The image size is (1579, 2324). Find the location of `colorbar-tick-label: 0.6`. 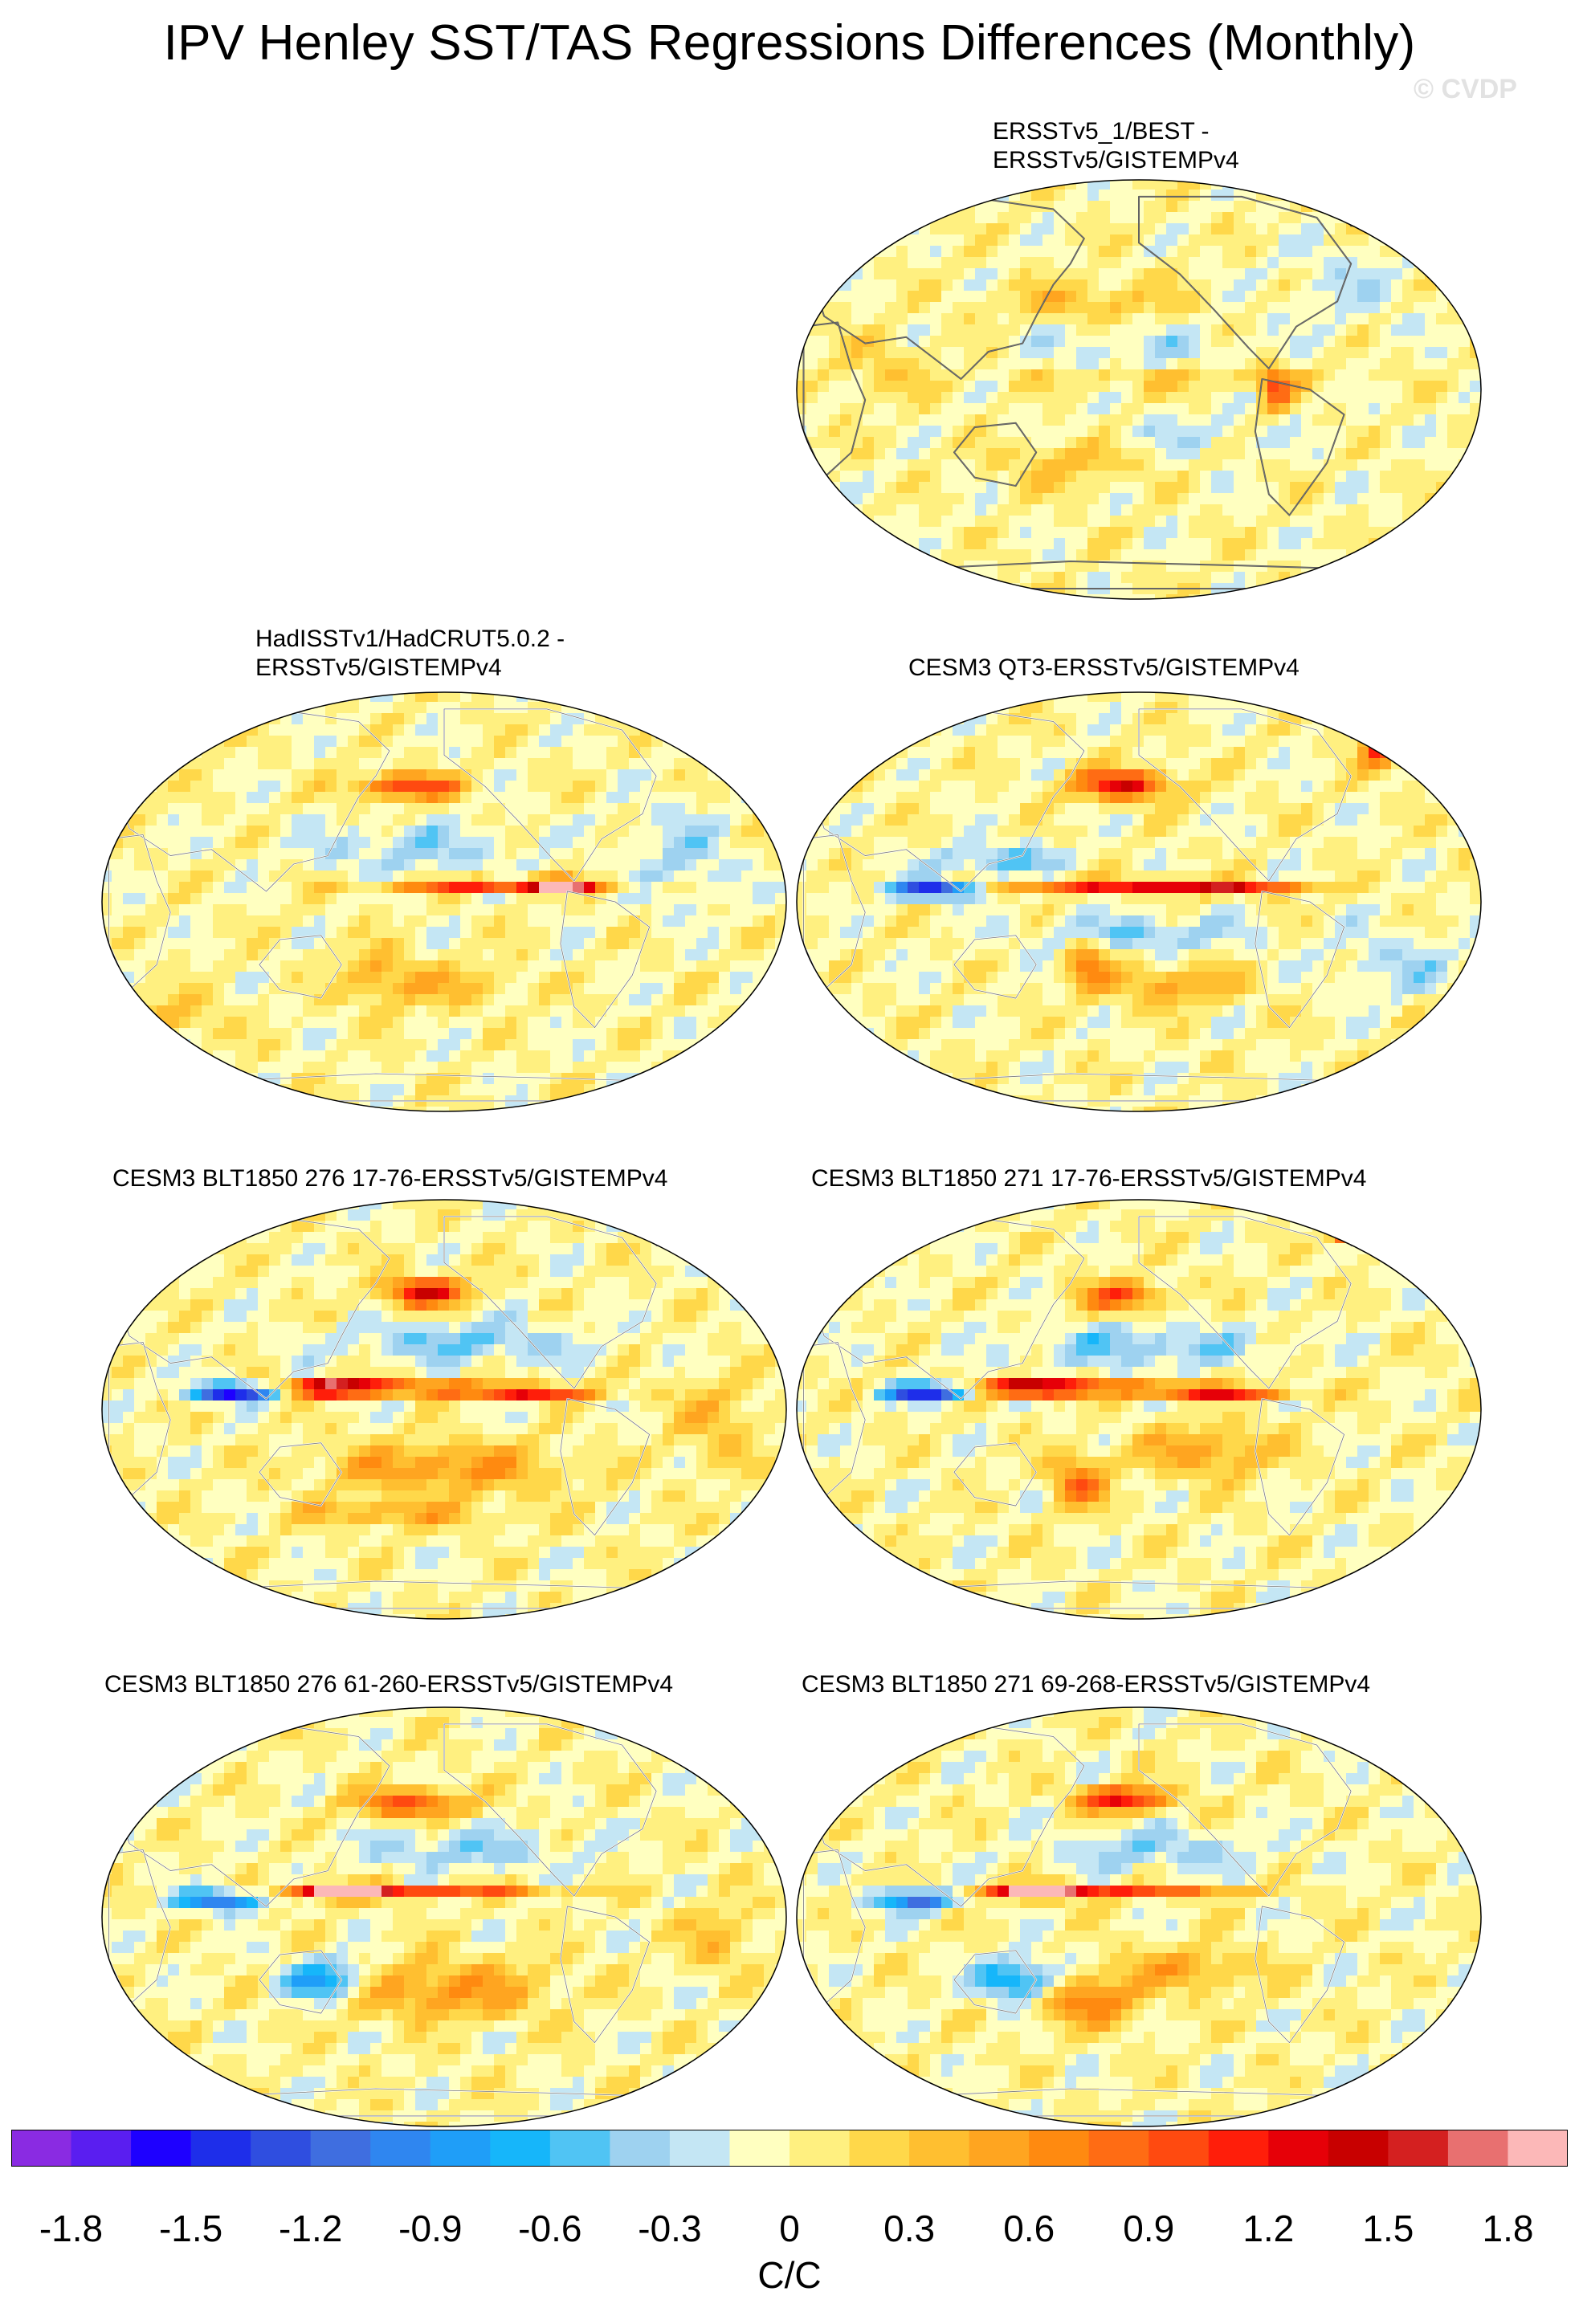

colorbar-tick-label: 0.6 is located at coordinates (1029, 2228).